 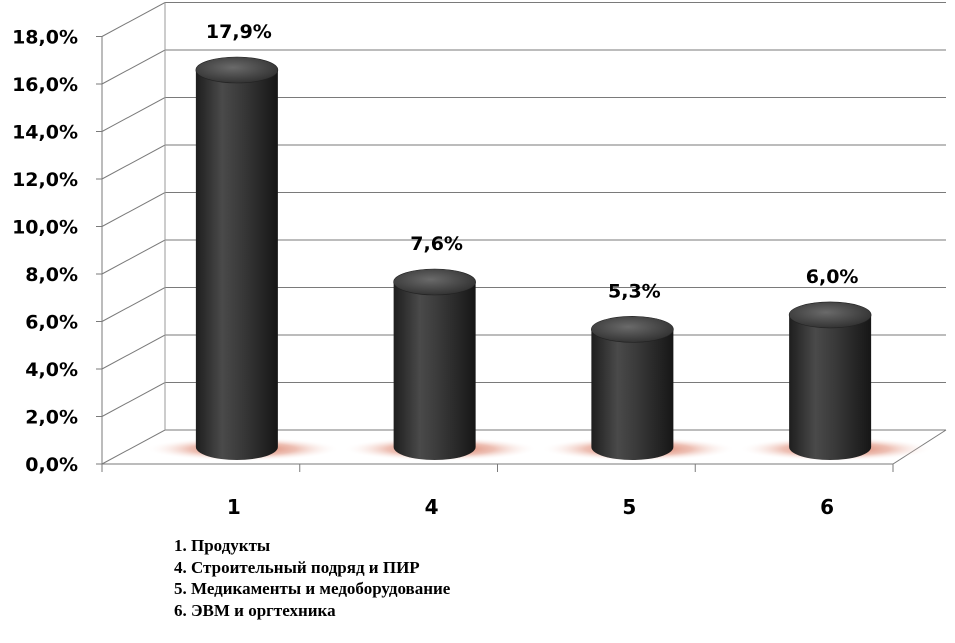 What do you see at coordinates (436, 244) in the screenshot?
I see `data-label-4: 7,6%` at bounding box center [436, 244].